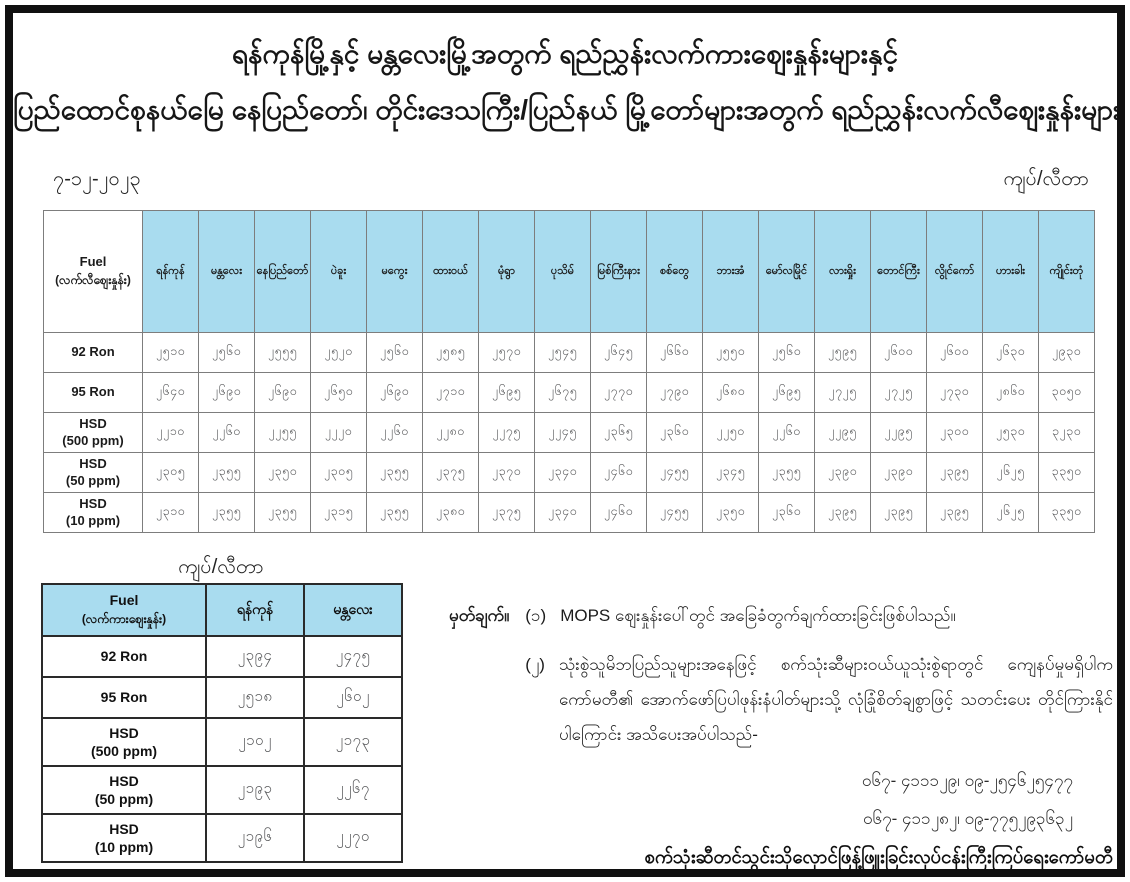  What do you see at coordinates (536, 615) in the screenshot?
I see `note-1-number: (၁)` at bounding box center [536, 615].